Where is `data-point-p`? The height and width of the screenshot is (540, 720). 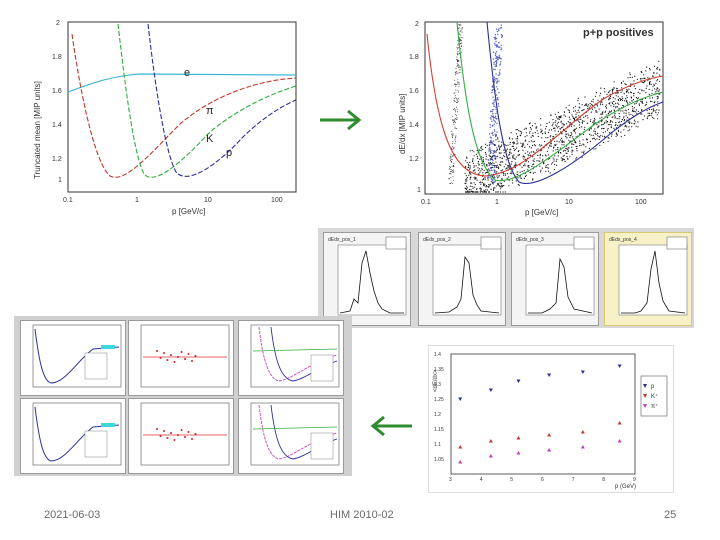 data-point-p is located at coordinates (619, 366).